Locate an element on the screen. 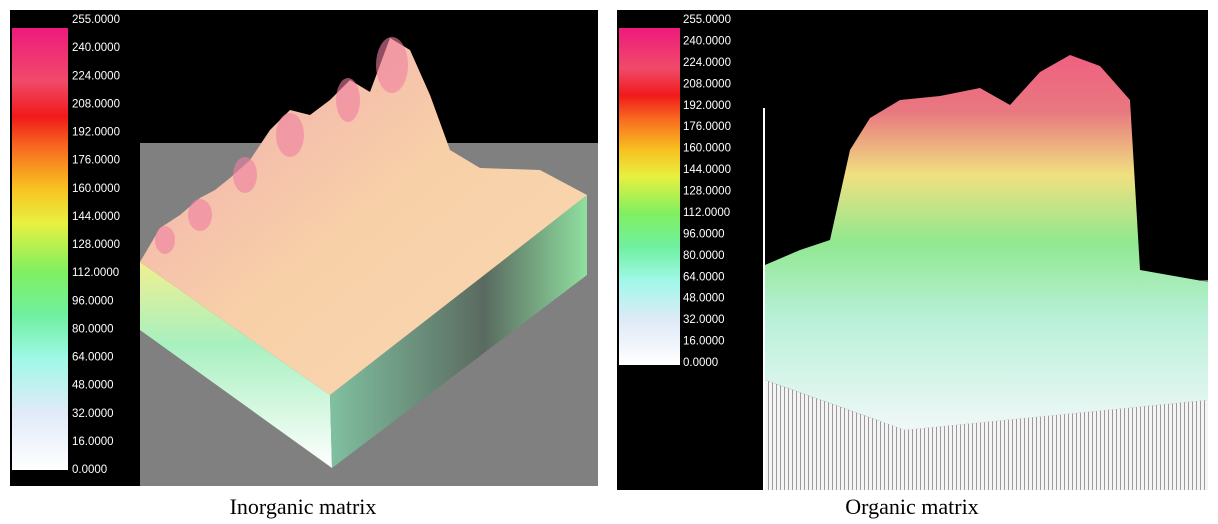 This screenshot has width=1218, height=524. caption: Organic matrix is located at coordinates (911, 506).